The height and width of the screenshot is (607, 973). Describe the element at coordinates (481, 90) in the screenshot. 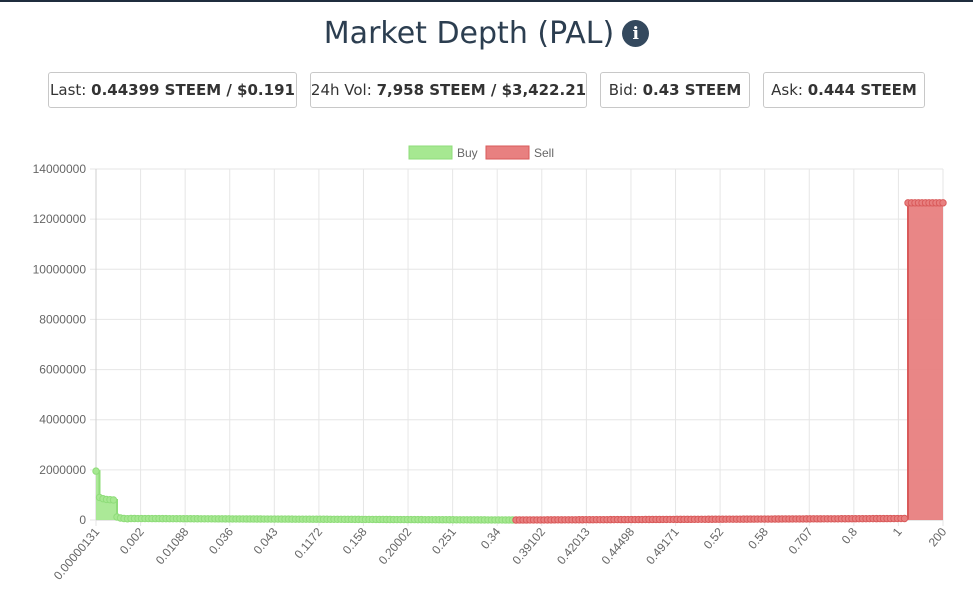

I see `volume-value: 7,958 STEEM / $3,422.21` at that location.